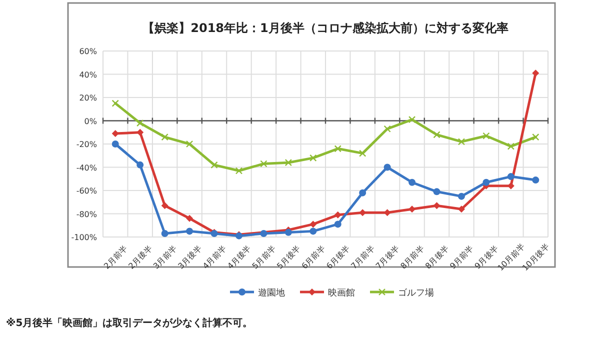 The image size is (600, 343). Describe the element at coordinates (190, 257) in the screenshot. I see `x-tick-label: 3月後半` at that location.